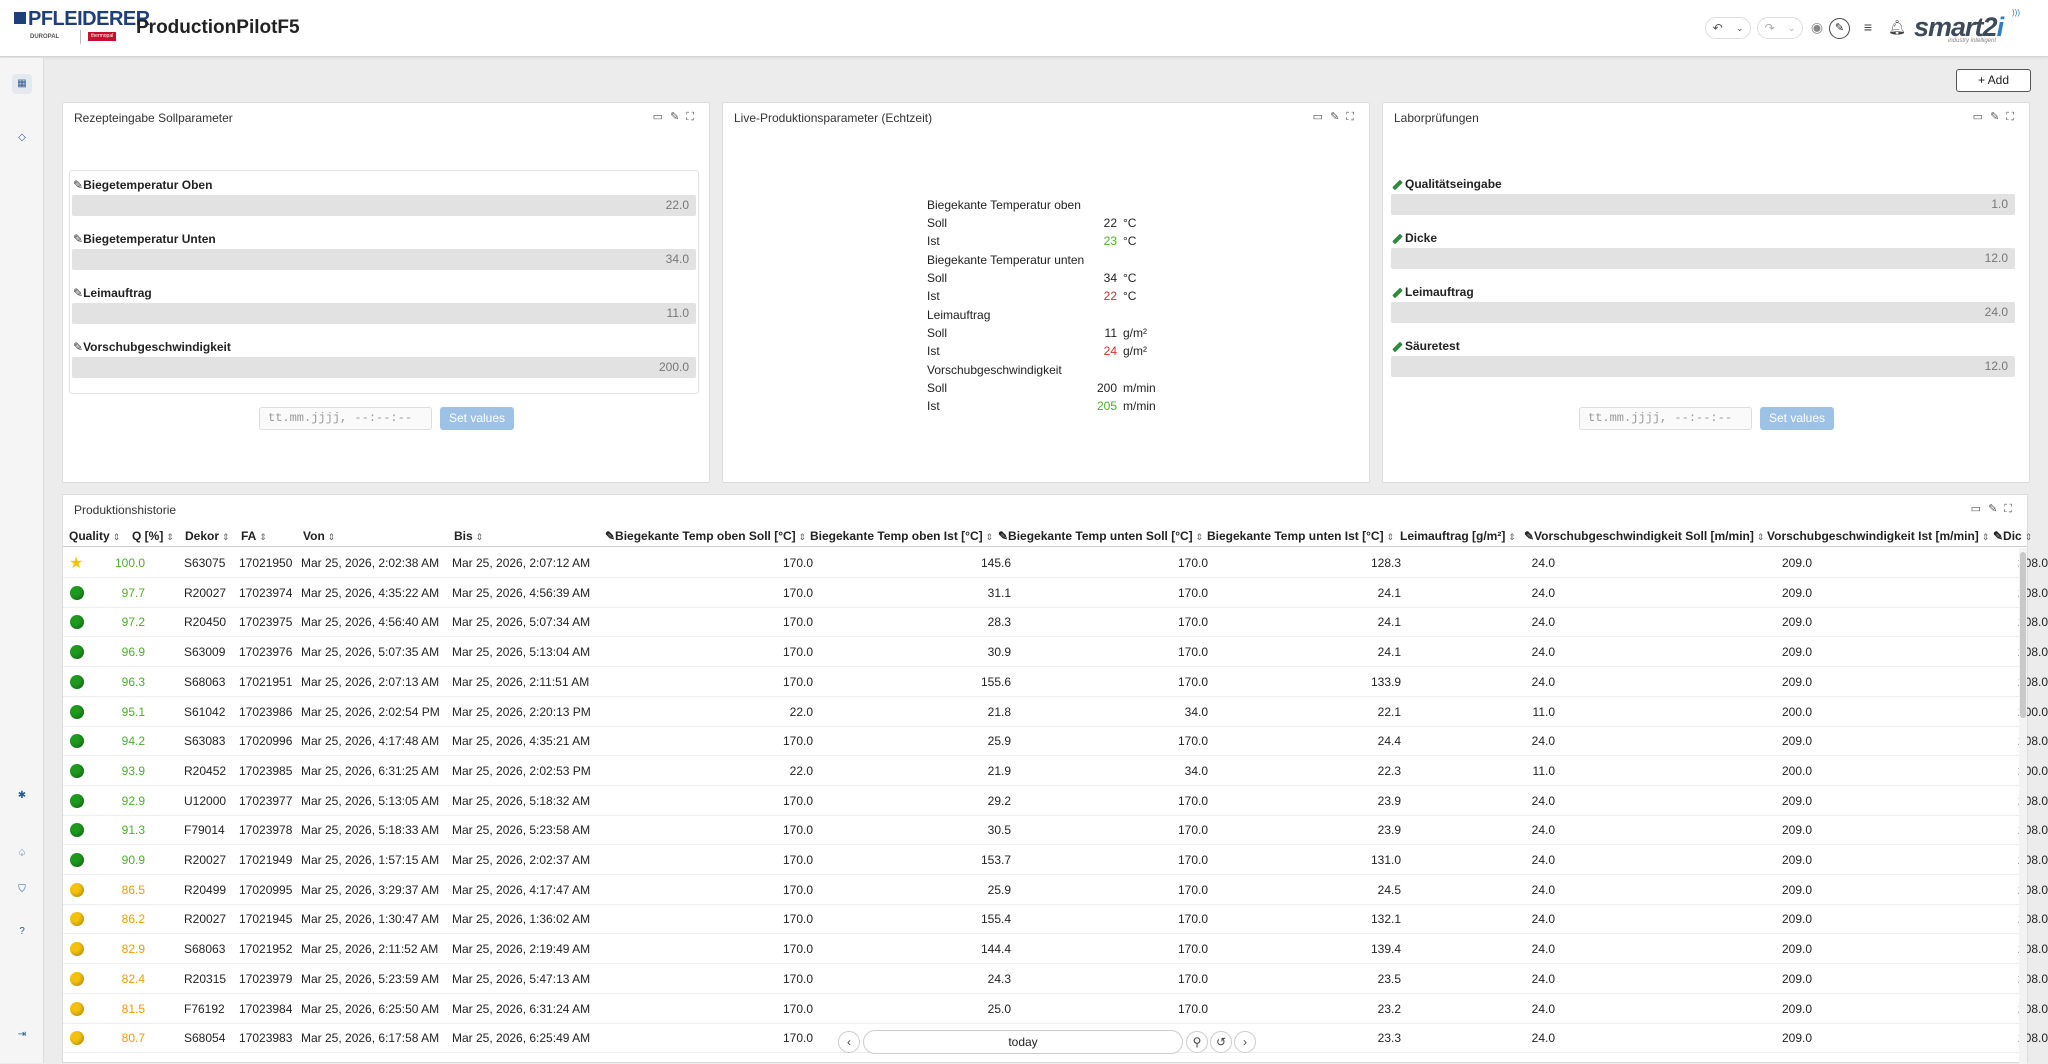 This screenshot has height=1064, width=2048. What do you see at coordinates (2023, 806) in the screenshot?
I see `vertical-scrollbar` at bounding box center [2023, 806].